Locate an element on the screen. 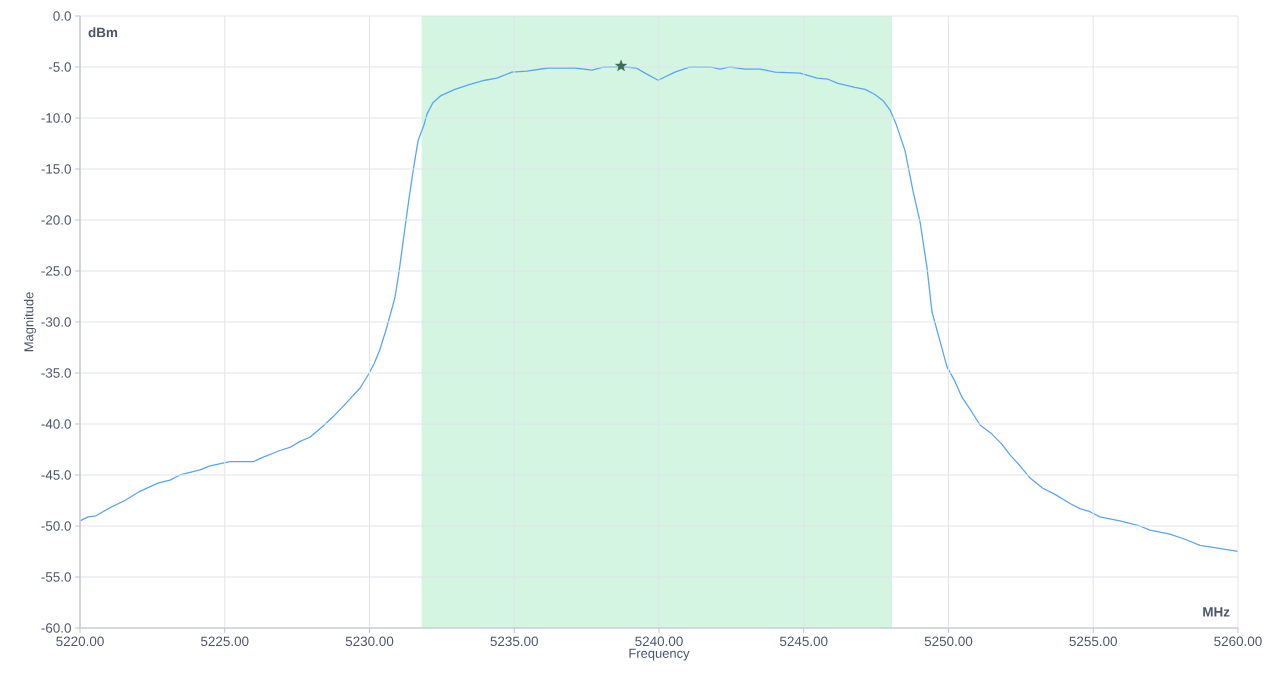 The image size is (1277, 691). x-tick-label: 5230.00 is located at coordinates (369, 641).